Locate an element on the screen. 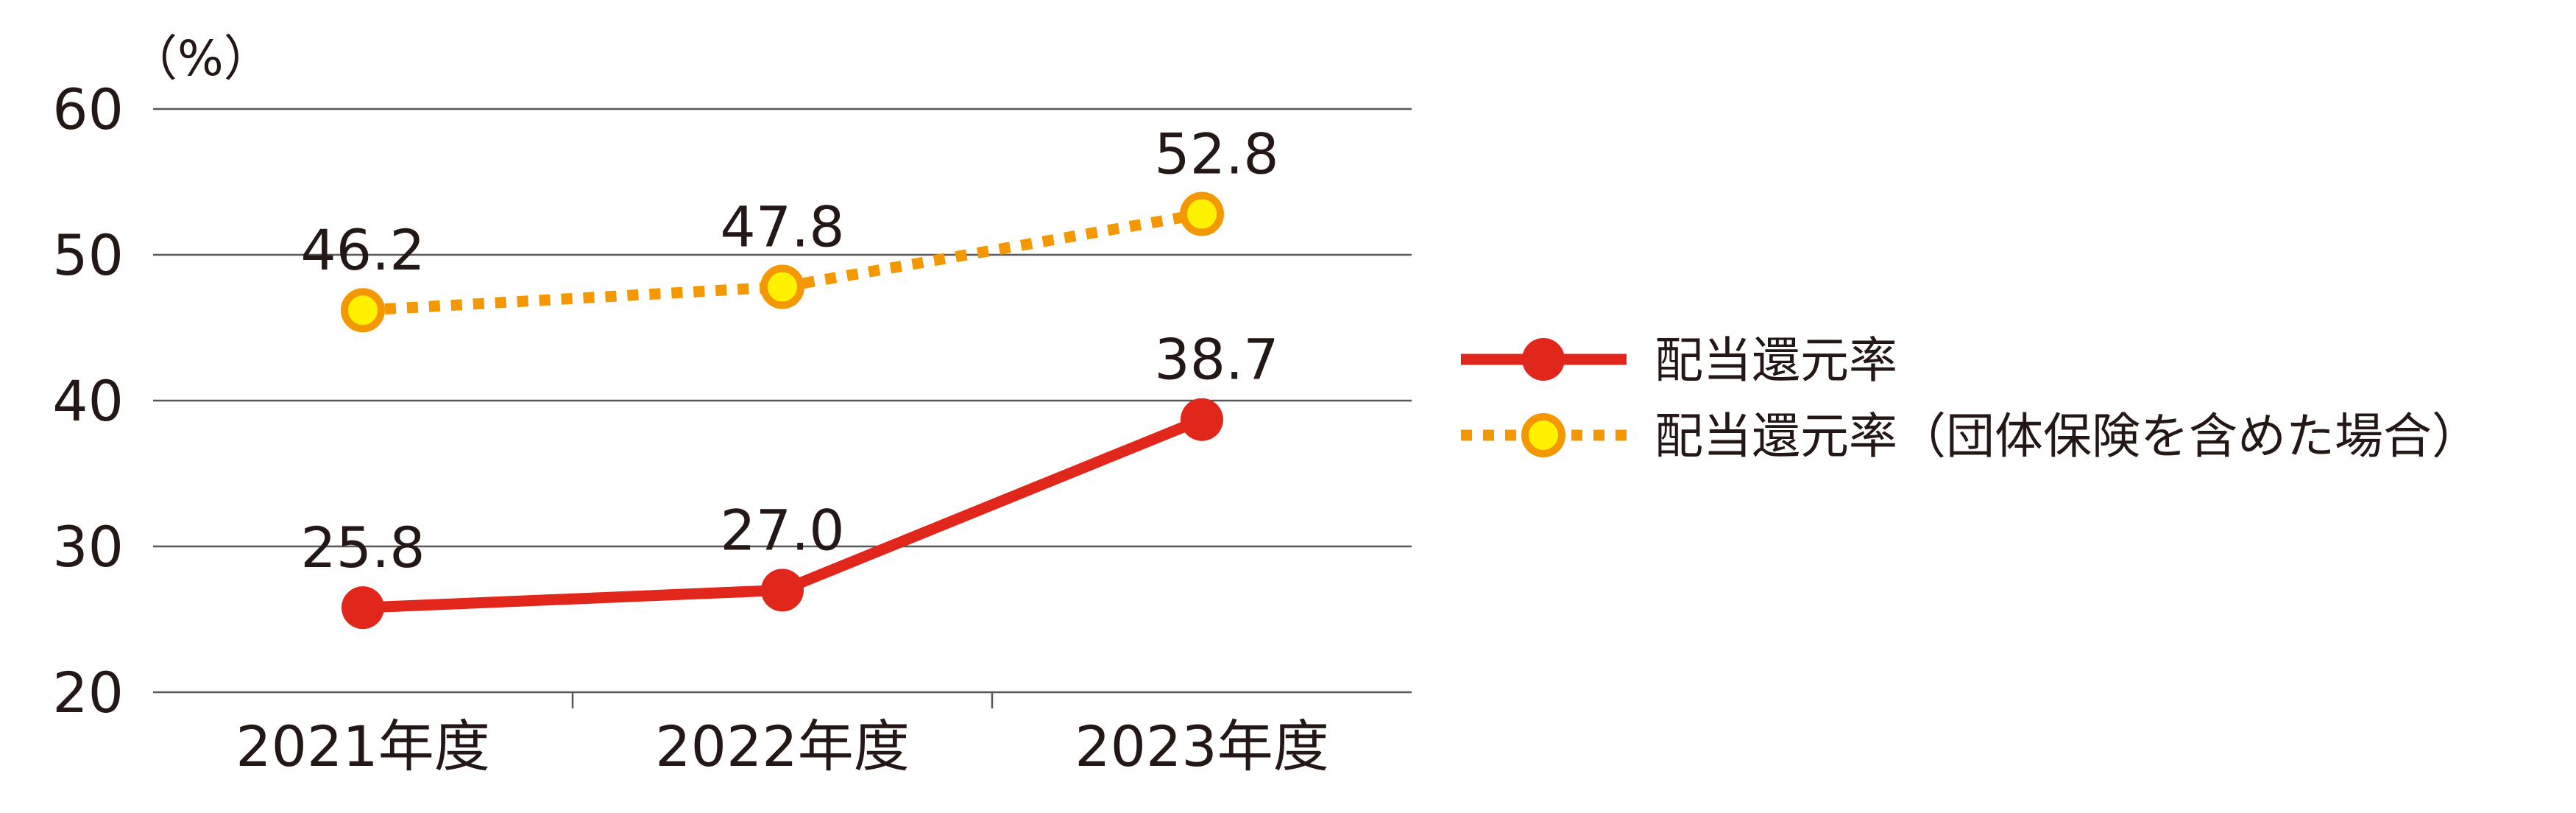  y-axis-ticks: 20 30 40 50 60 is located at coordinates (88, 401).